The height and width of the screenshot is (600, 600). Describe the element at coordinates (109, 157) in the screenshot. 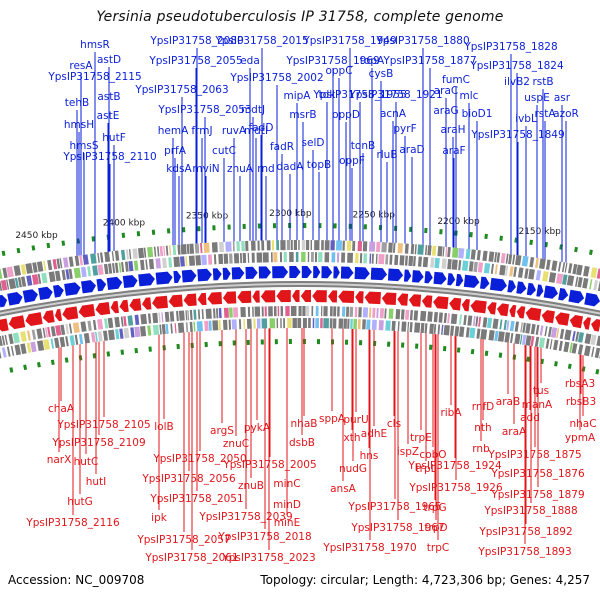

I see `gene-label: YpsIP31758_2110` at that location.